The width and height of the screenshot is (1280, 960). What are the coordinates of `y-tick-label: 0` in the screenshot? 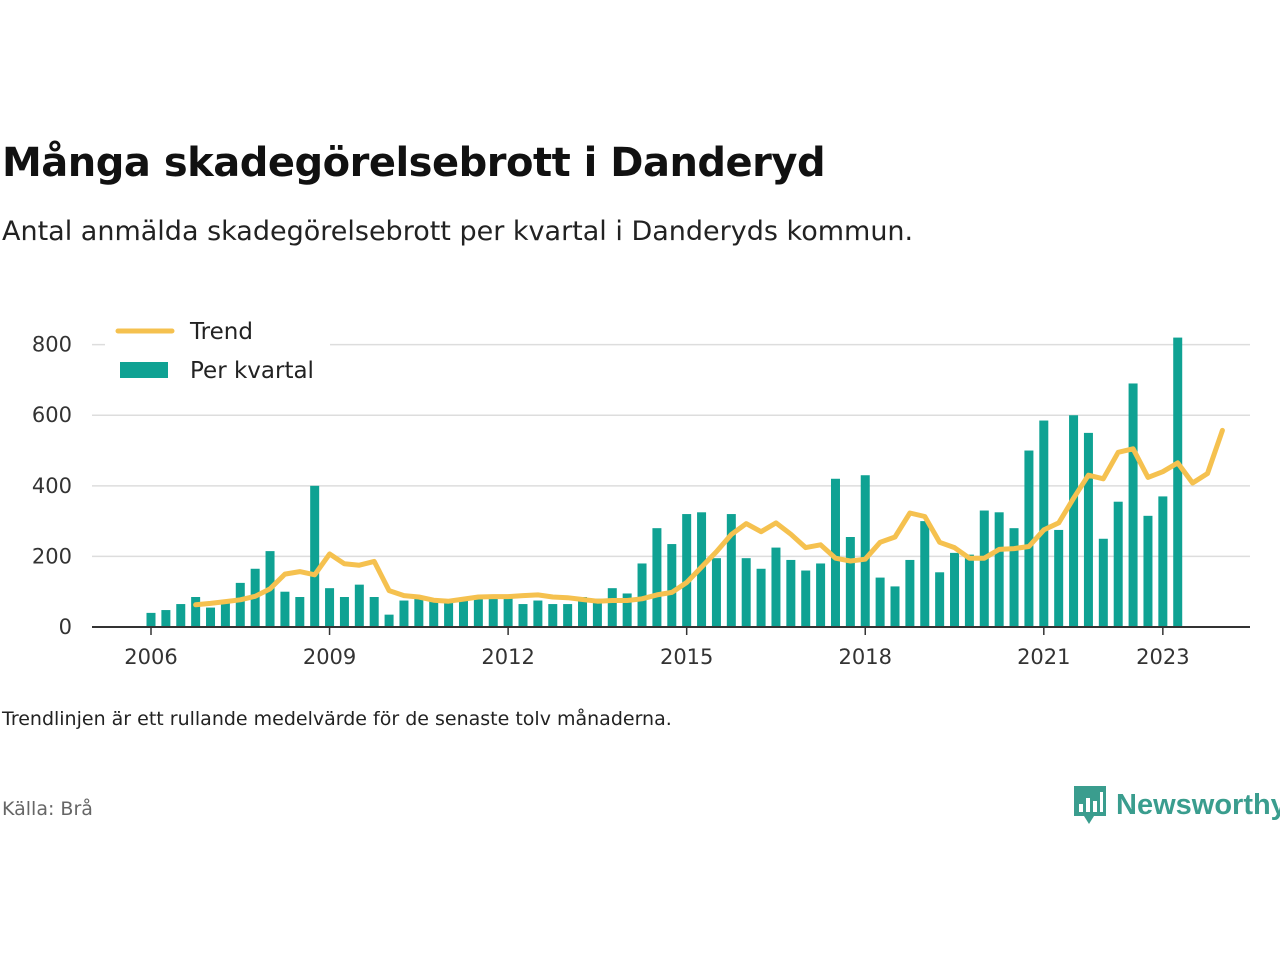 It's located at (65, 627).